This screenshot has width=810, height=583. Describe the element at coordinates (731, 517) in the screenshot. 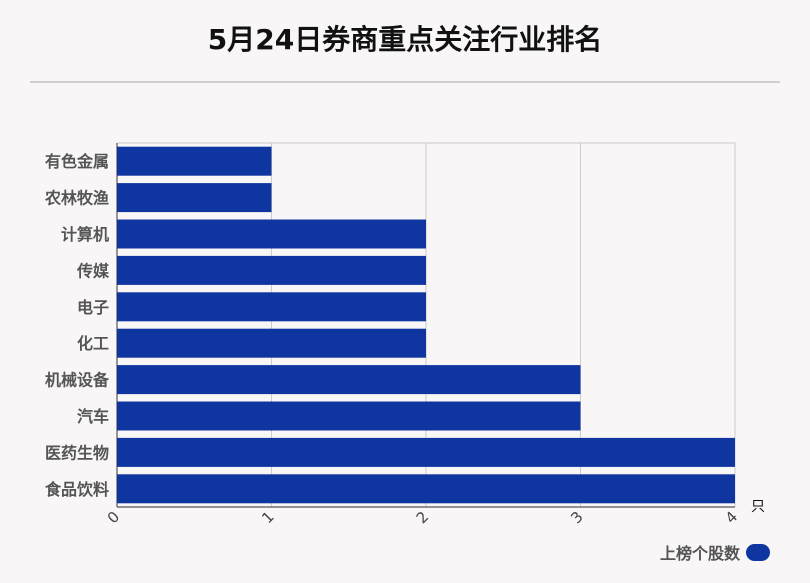

I see `x-tick-label: 4` at that location.